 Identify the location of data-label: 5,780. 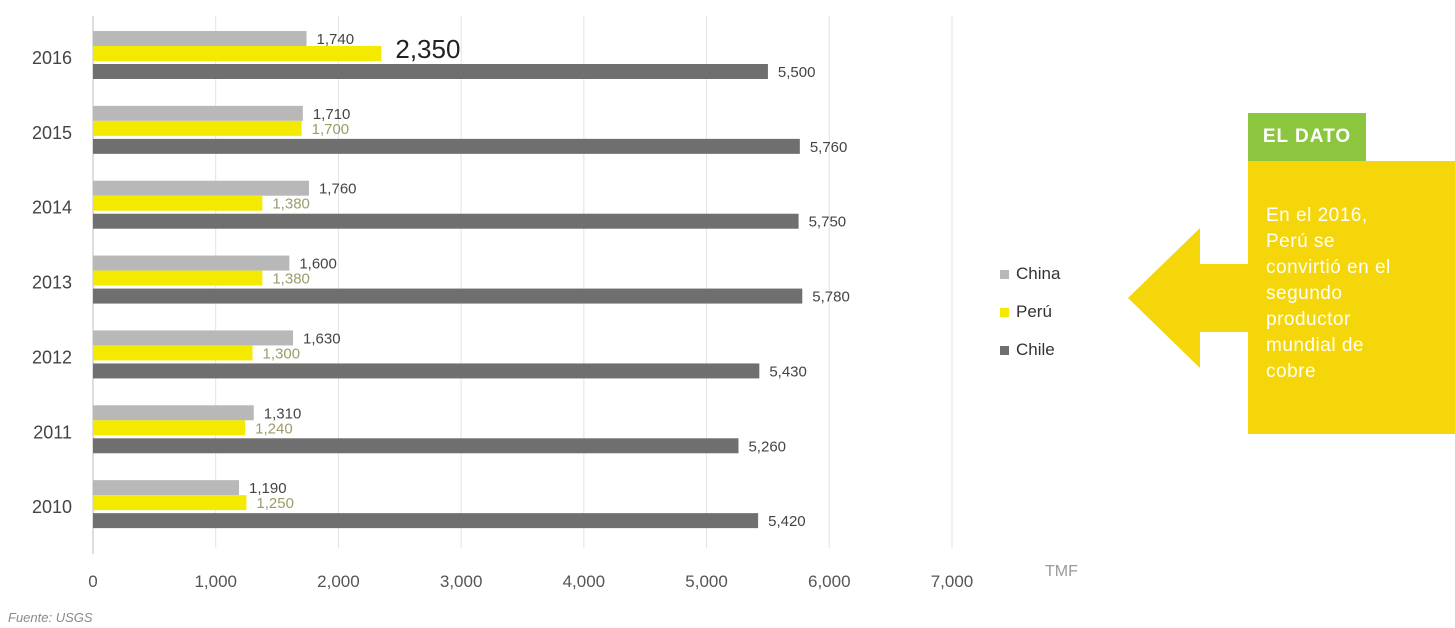
(831, 297).